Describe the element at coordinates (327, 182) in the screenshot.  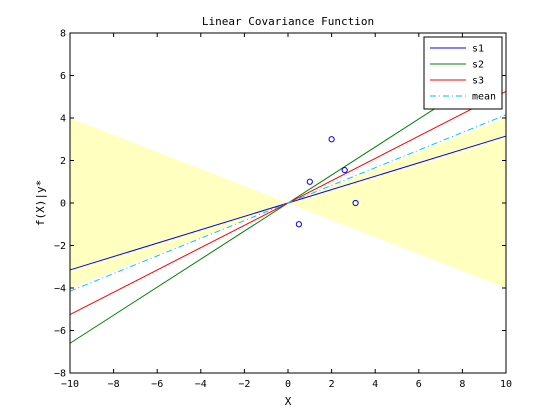
I see `points-layer` at that location.